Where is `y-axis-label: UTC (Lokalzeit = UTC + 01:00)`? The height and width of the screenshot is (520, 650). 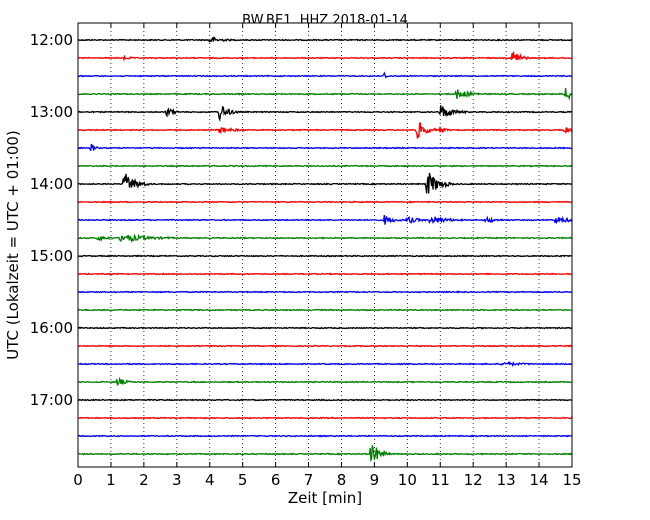
y-axis-label: UTC (Lokalzeit = UTC + 01:00) is located at coordinates (13, 245).